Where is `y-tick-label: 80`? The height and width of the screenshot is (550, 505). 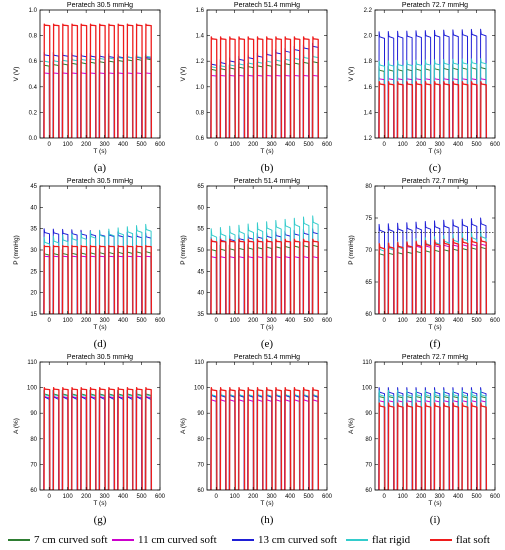
y-tick-label: 80 is located at coordinates (33, 440).